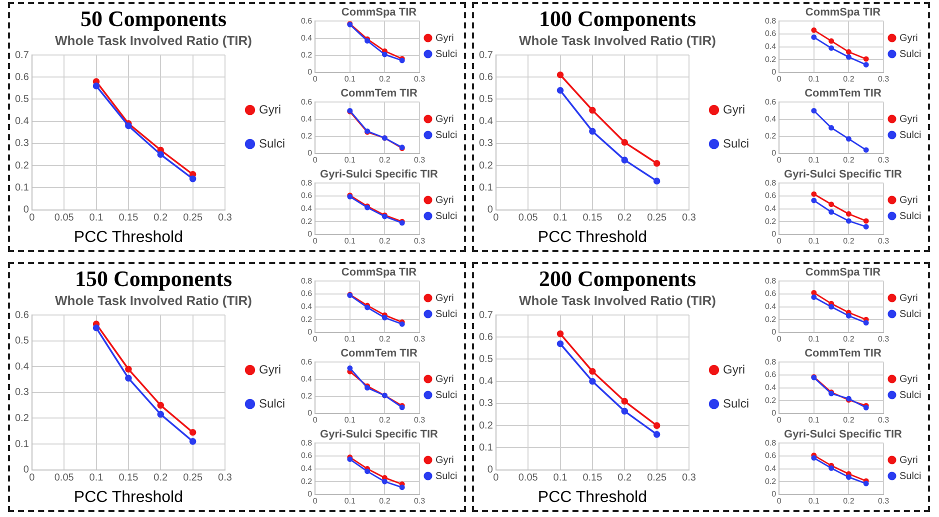  I want to click on chart-title: CommTem TIR, so click(843, 354).